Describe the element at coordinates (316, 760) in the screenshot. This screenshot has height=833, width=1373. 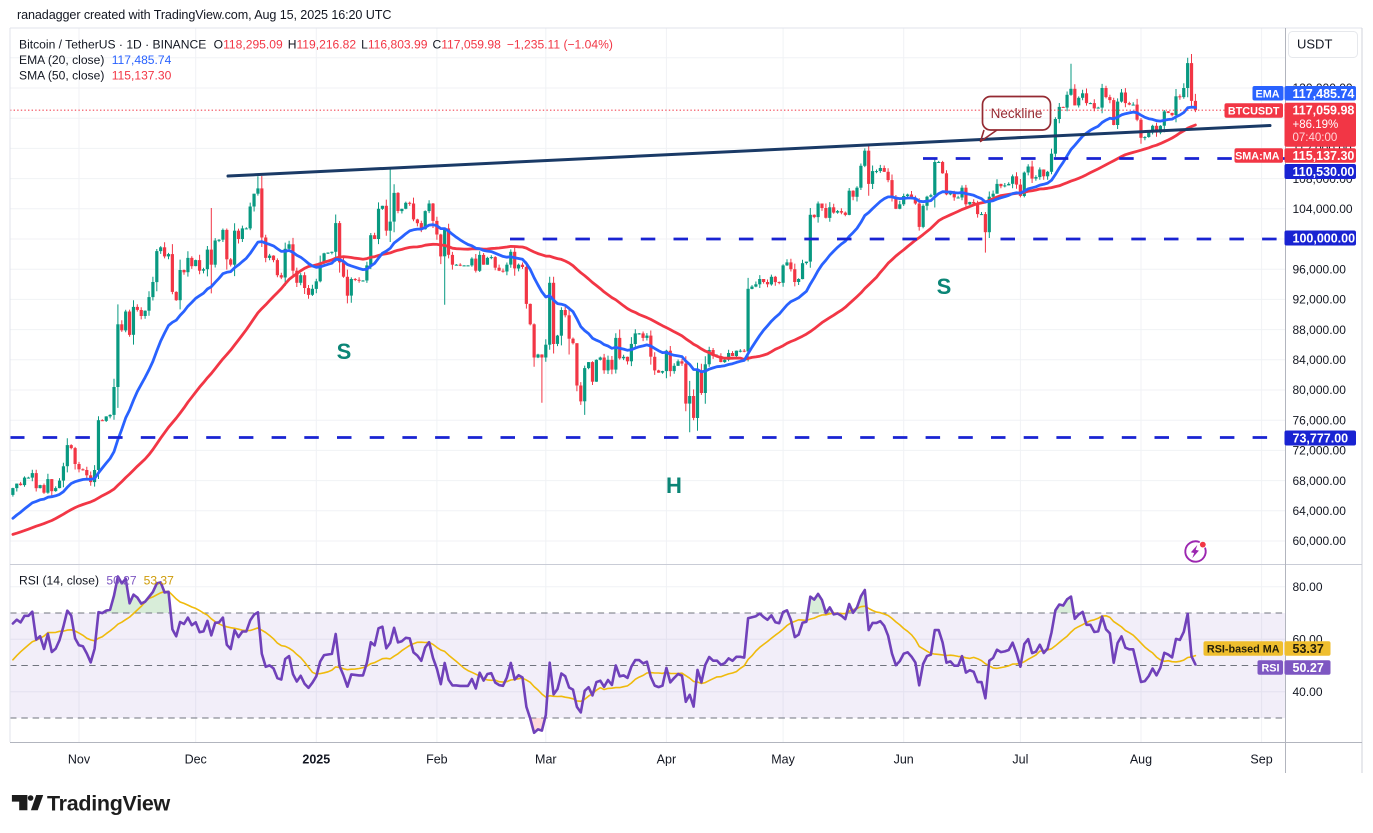
I see `svg-text: 2025` at that location.